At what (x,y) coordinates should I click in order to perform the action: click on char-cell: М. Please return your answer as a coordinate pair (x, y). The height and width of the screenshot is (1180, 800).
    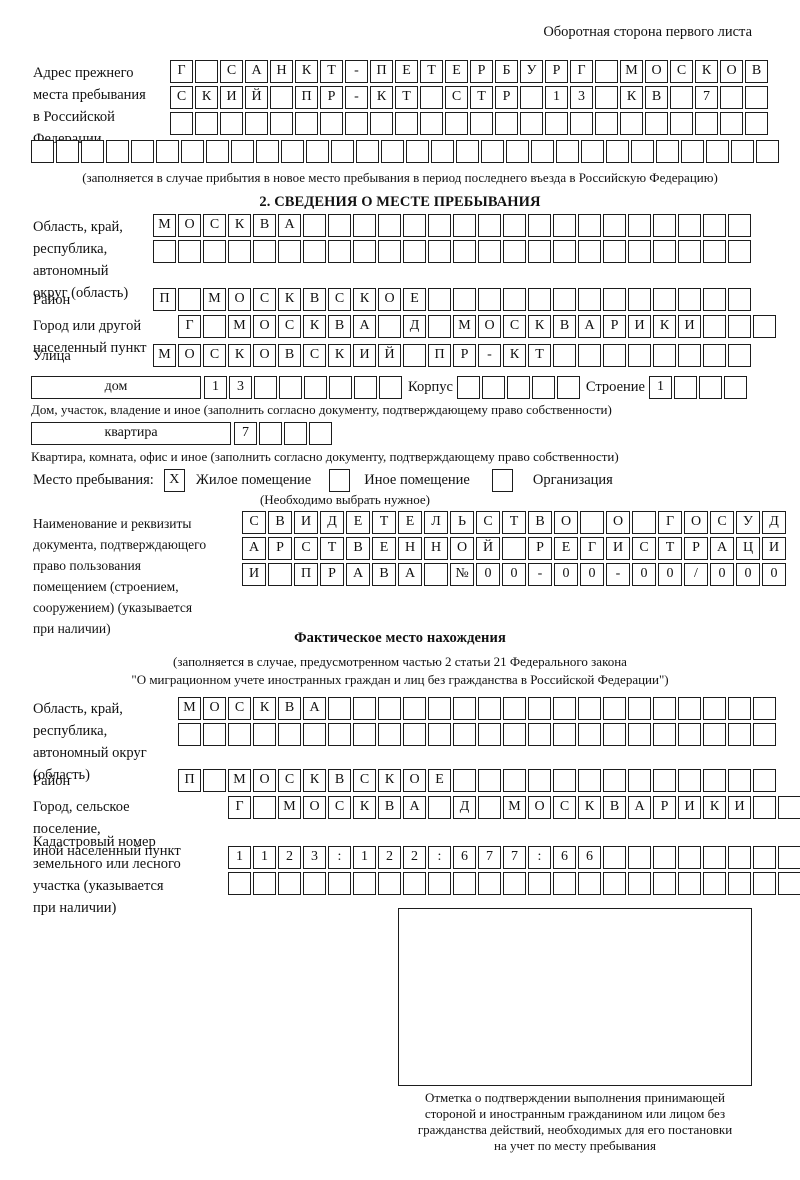
    Looking at the image, I should click on (189, 708).